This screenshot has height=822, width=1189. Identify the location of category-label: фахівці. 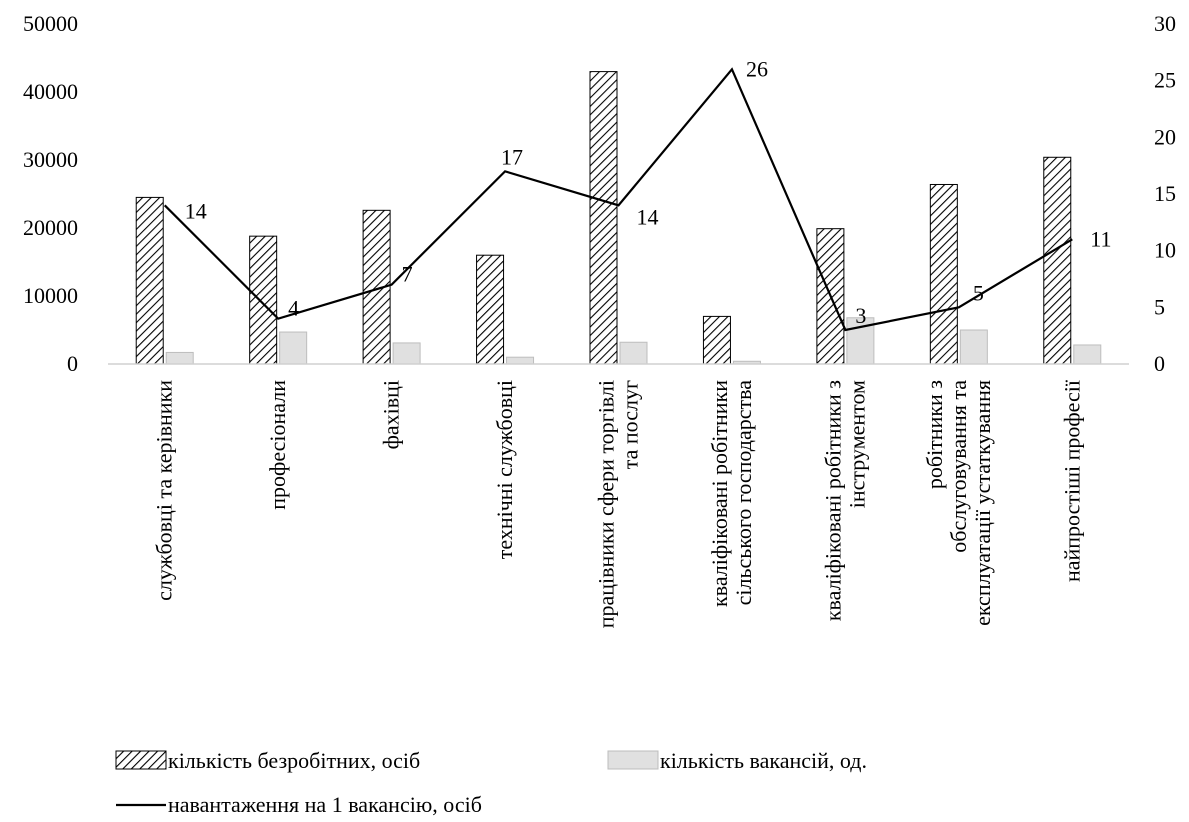
(391, 414).